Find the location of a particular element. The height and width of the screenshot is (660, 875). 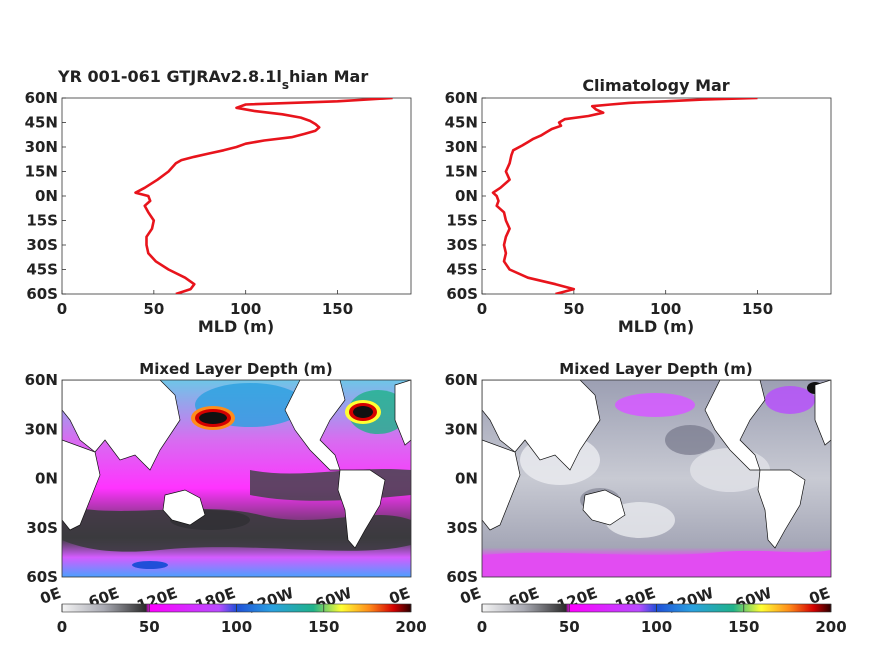

panel2-y-tick-label: 0N is located at coordinates (466, 196).